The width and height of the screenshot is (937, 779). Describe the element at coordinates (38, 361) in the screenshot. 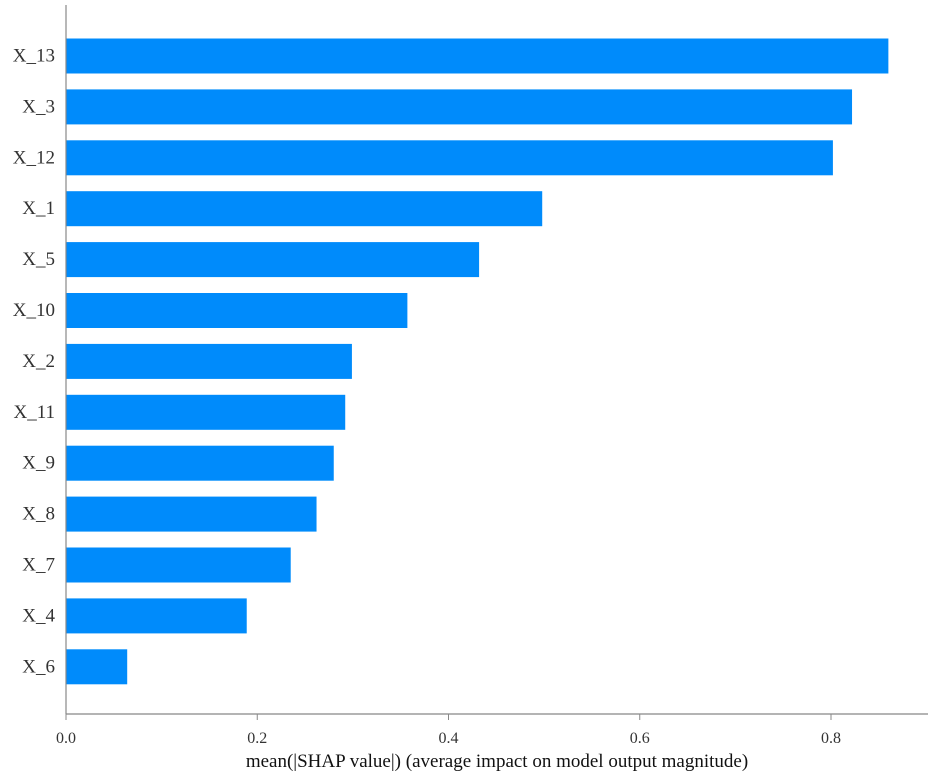

I see `category-label: X_2` at that location.